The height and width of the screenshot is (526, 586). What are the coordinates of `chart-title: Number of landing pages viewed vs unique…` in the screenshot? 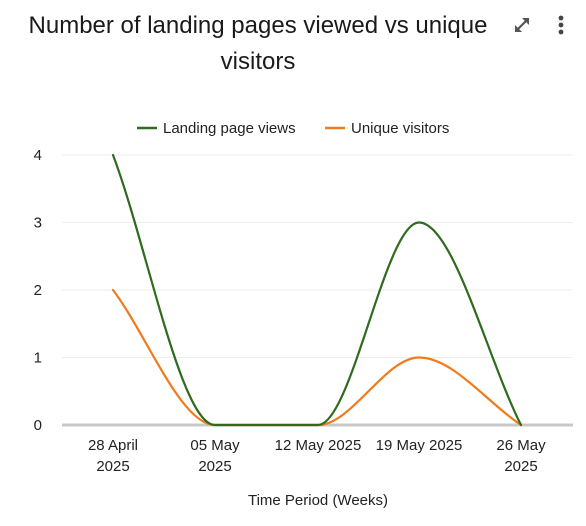 It's located at (258, 44).